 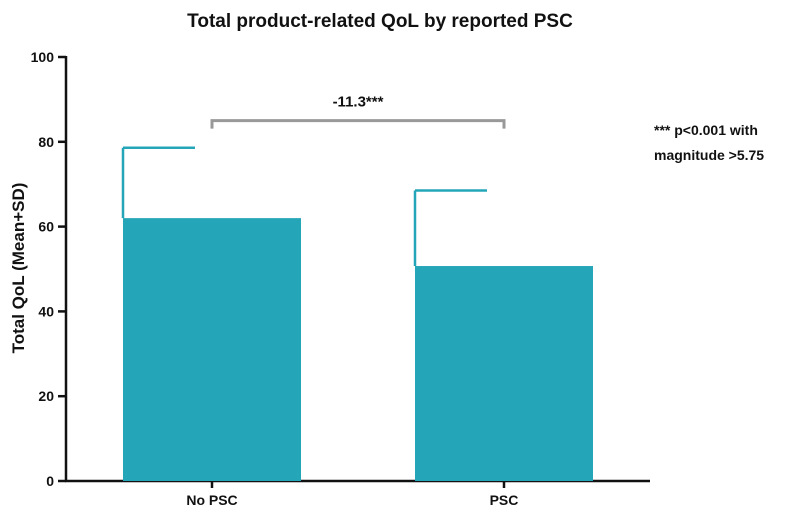 I want to click on x-tick-label: PSC, so click(x=504, y=500).